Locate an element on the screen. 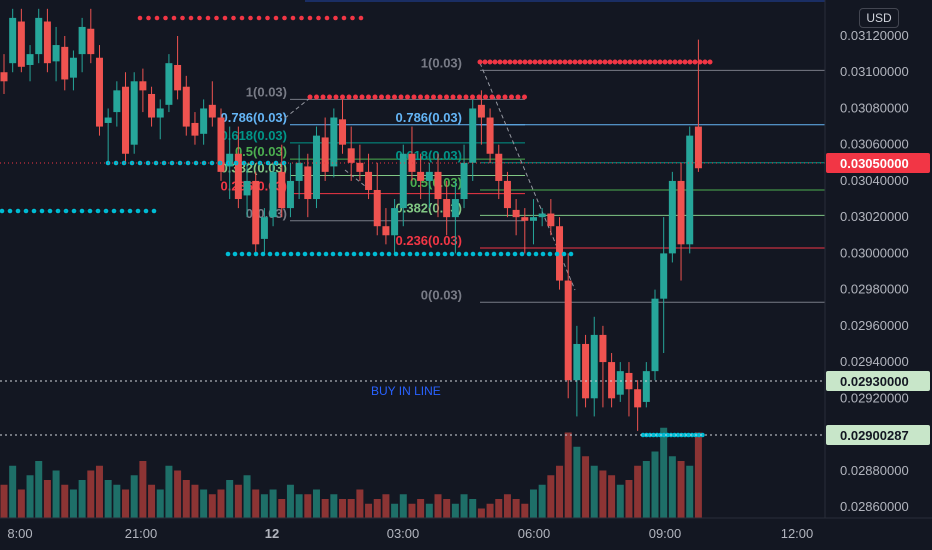 This screenshot has height=550, width=932. current-price-label-bg is located at coordinates (878, 163).